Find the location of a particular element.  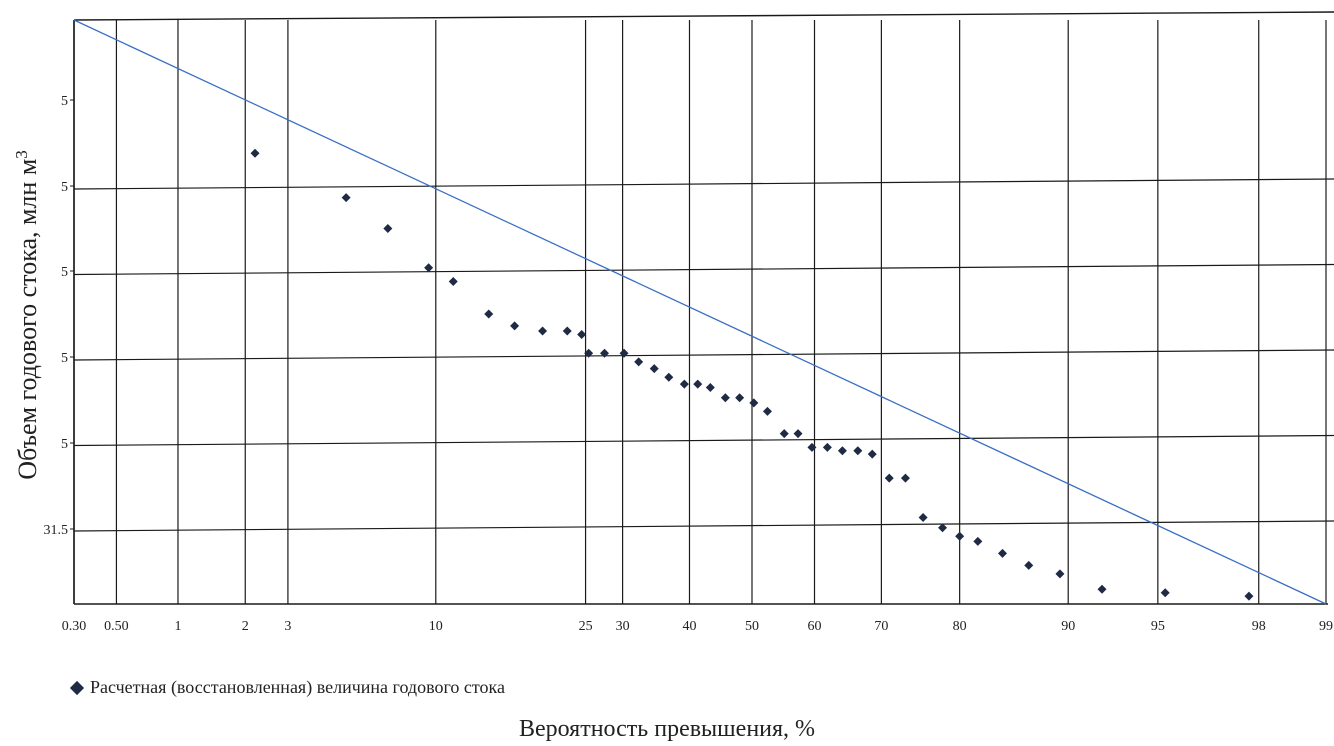

x-tick-label: 95 is located at coordinates (1158, 626).